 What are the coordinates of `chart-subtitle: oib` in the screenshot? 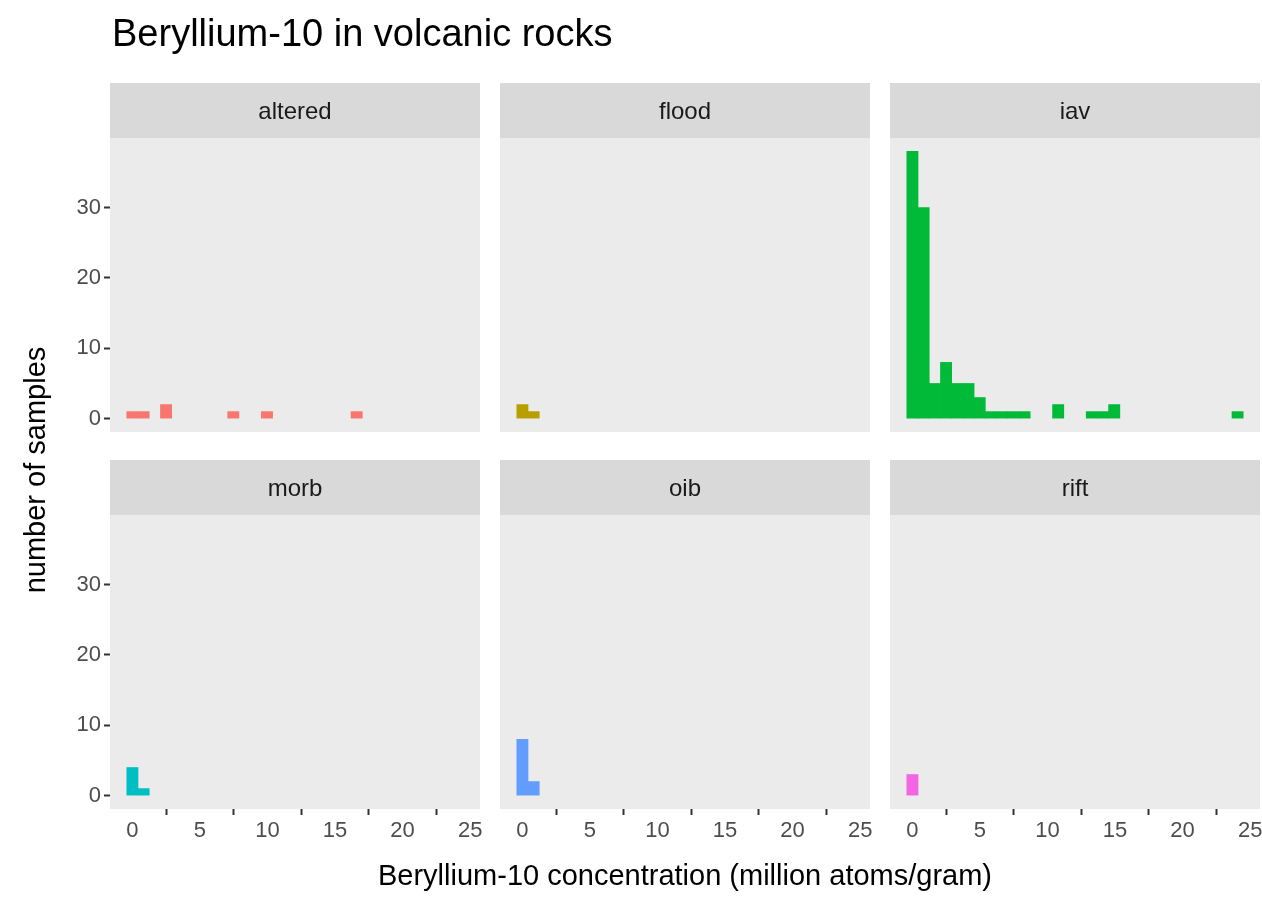 It's located at (685, 487).